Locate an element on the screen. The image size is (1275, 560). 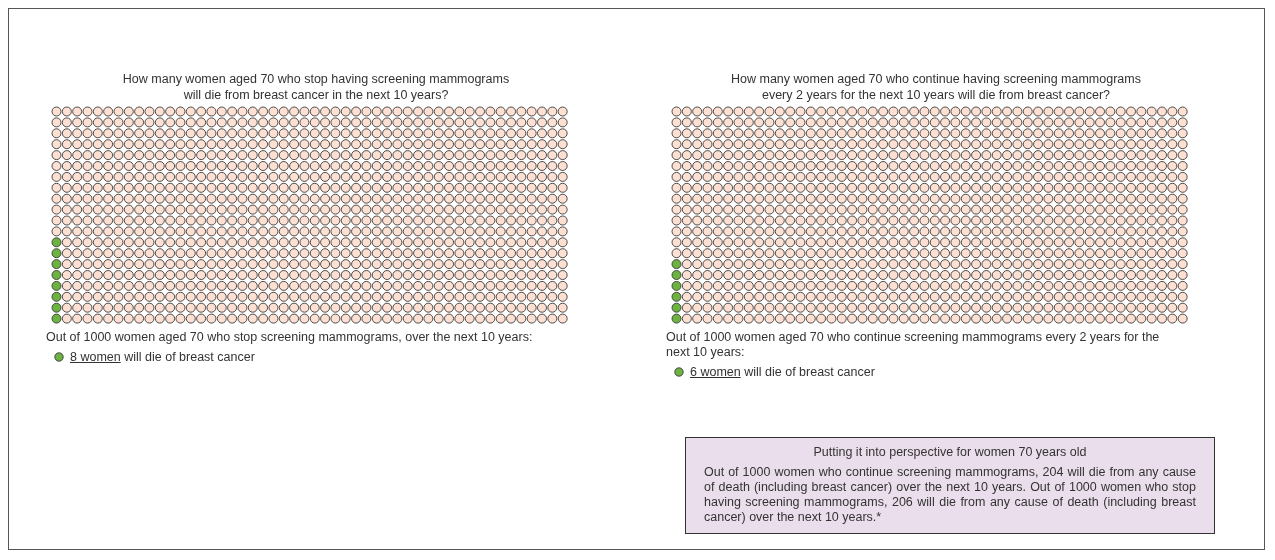
text: Out of 1000 women aged 70 who continue screening mammograms every 2 years for the next 10 years: is located at coordinates (913, 345).